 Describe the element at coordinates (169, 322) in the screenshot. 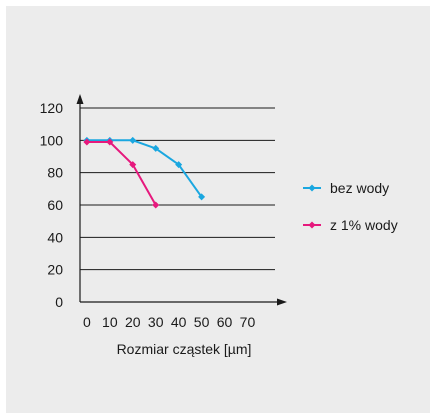

I see `x-tick-labels: 0 10 20 30 40 50 60 70` at that location.